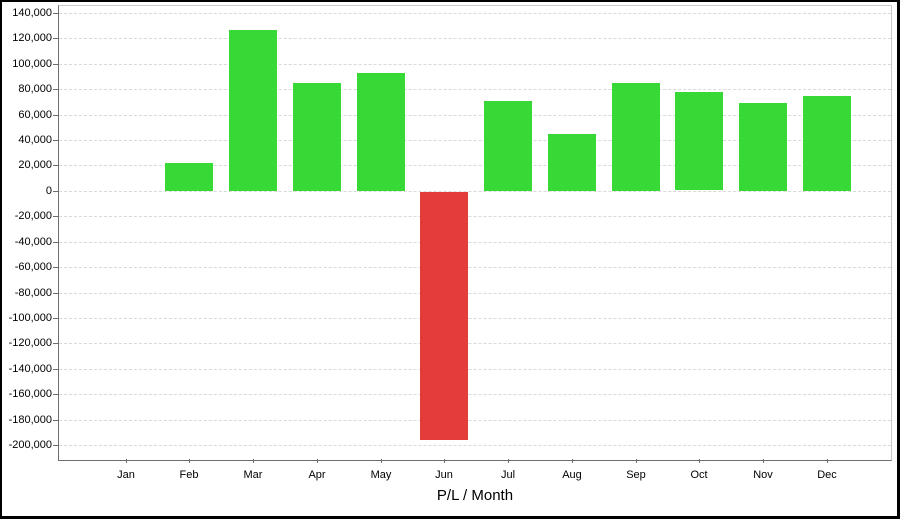 The width and height of the screenshot is (900, 519). I want to click on x-axis-label-apr: Apr, so click(317, 475).